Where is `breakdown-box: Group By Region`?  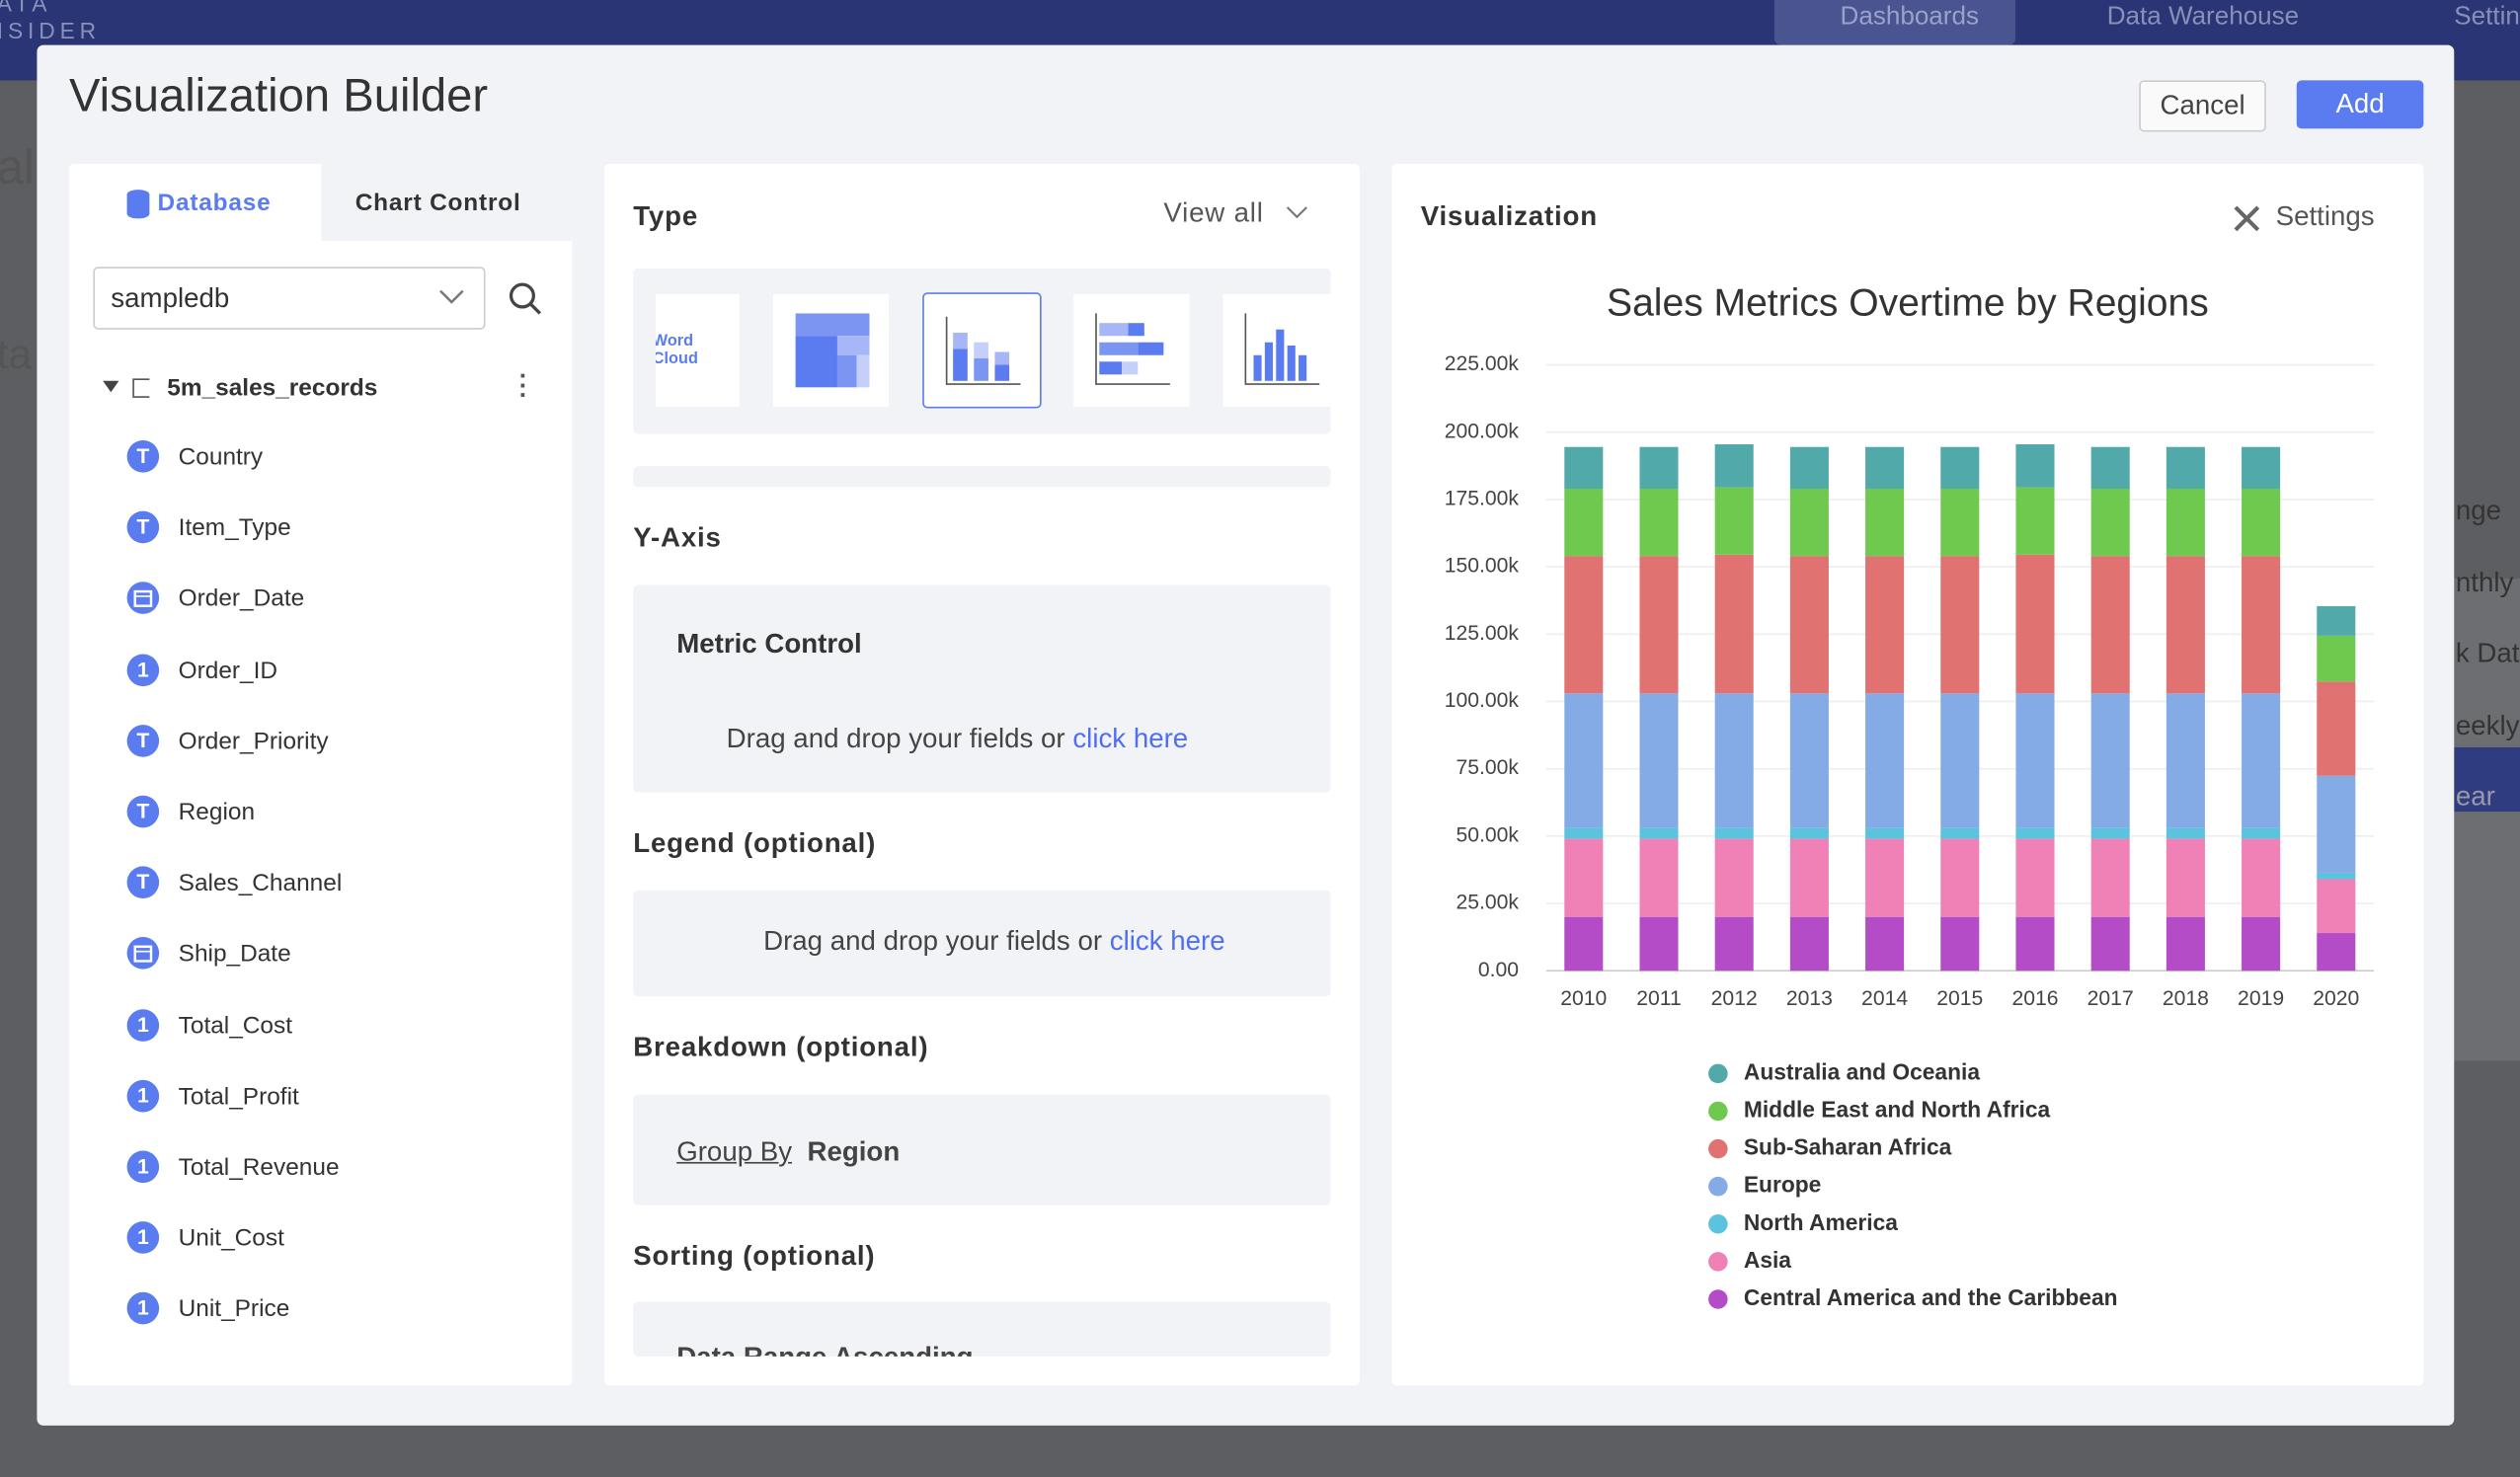 breakdown-box: Group By Region is located at coordinates (981, 1150).